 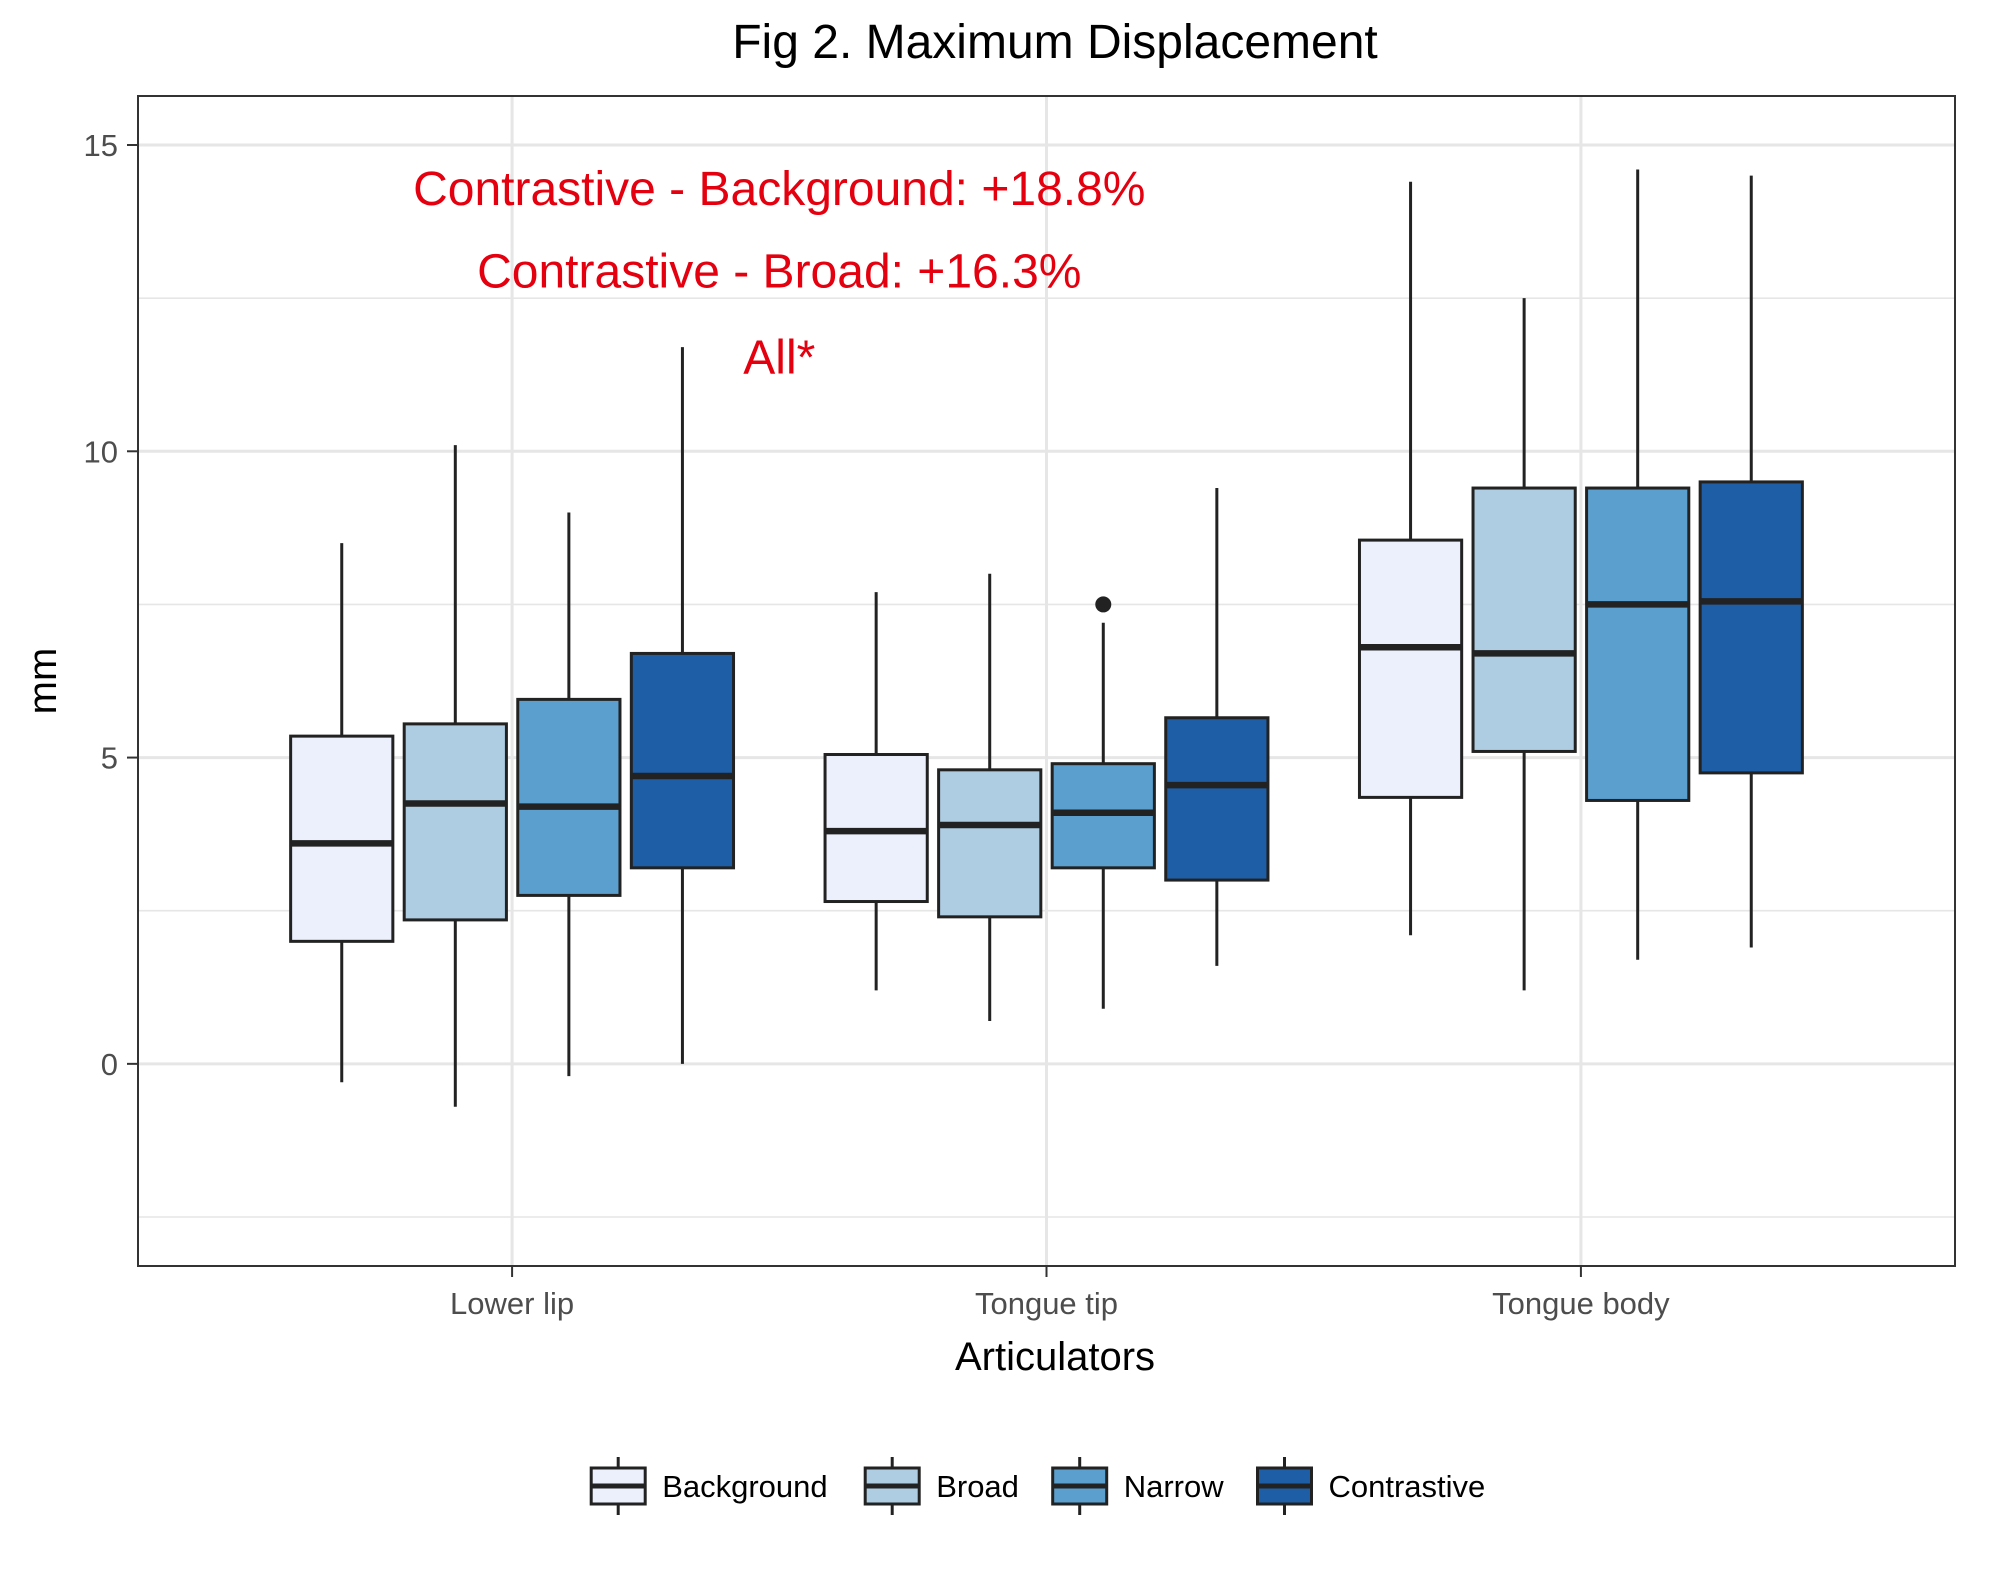 I want to click on legend-item-broad: Broad, so click(x=941, y=1486).